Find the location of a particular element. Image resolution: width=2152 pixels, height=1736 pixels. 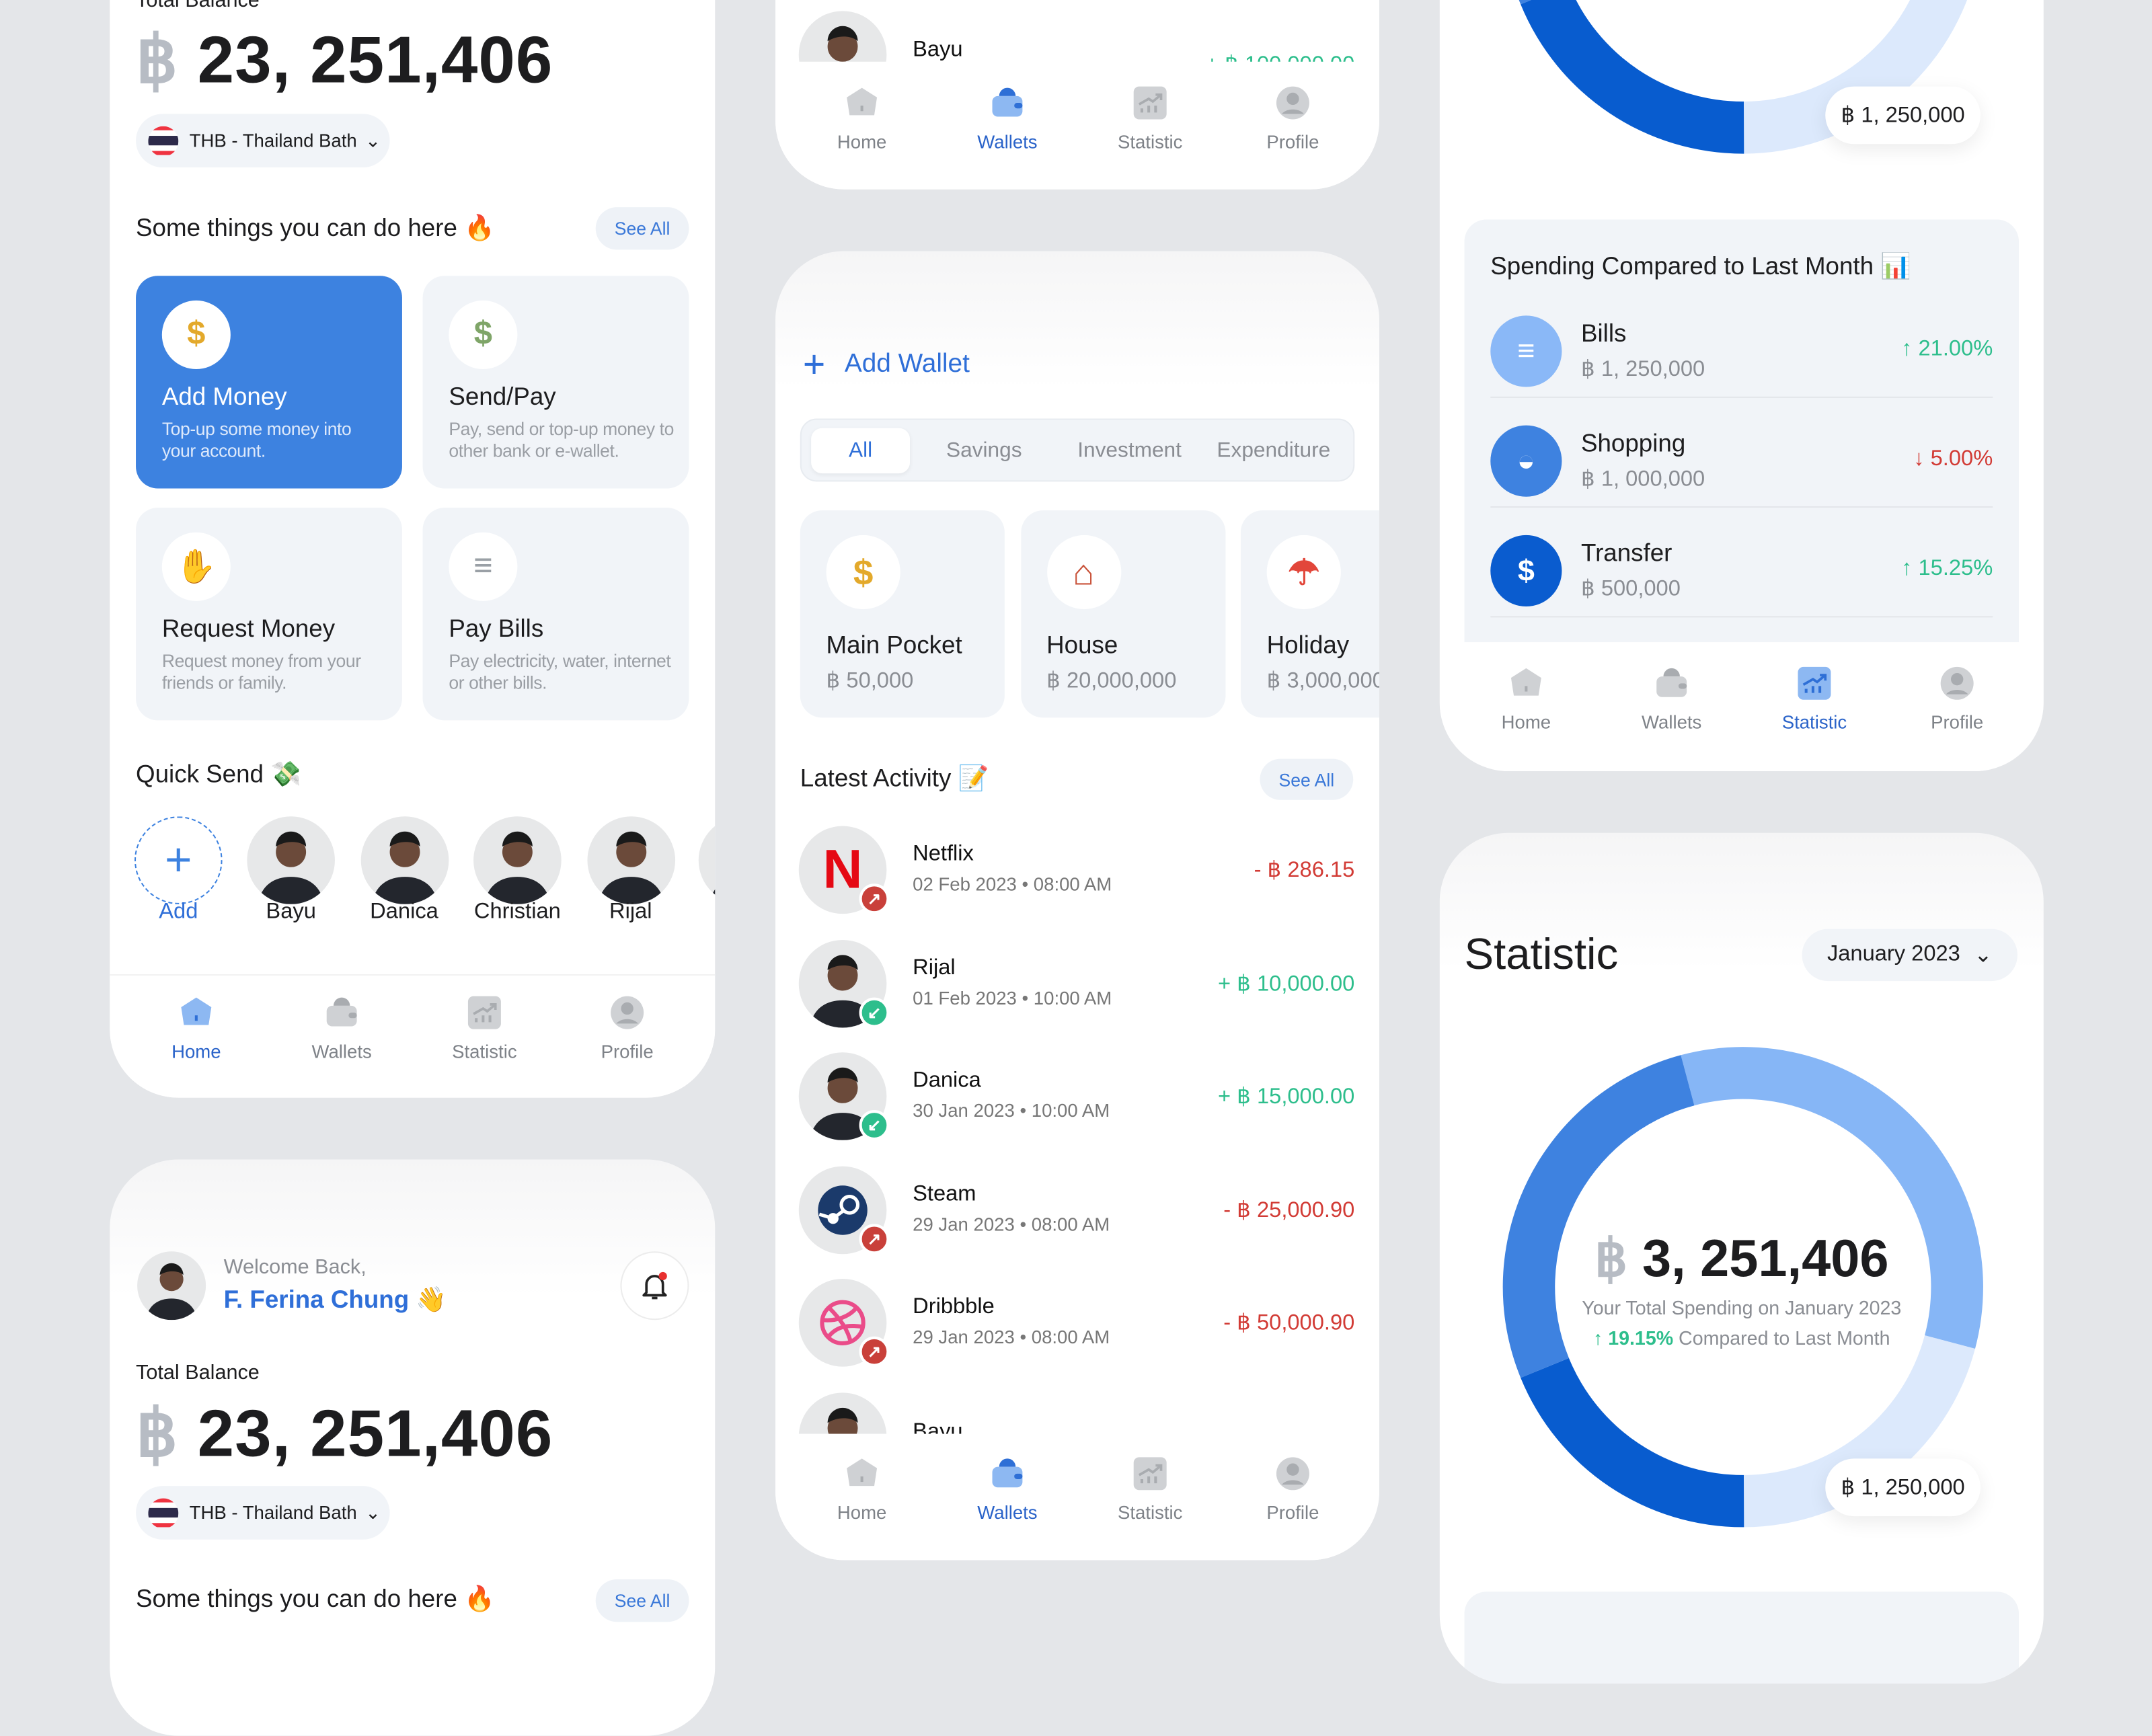

welcome-text: Welcome Back, is located at coordinates (295, 1267).